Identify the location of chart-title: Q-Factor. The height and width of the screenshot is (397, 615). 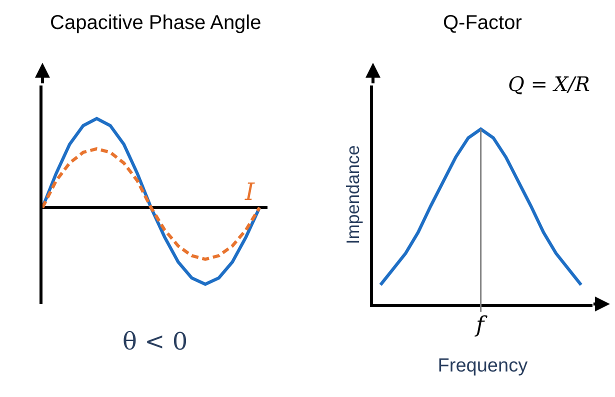
(482, 23).